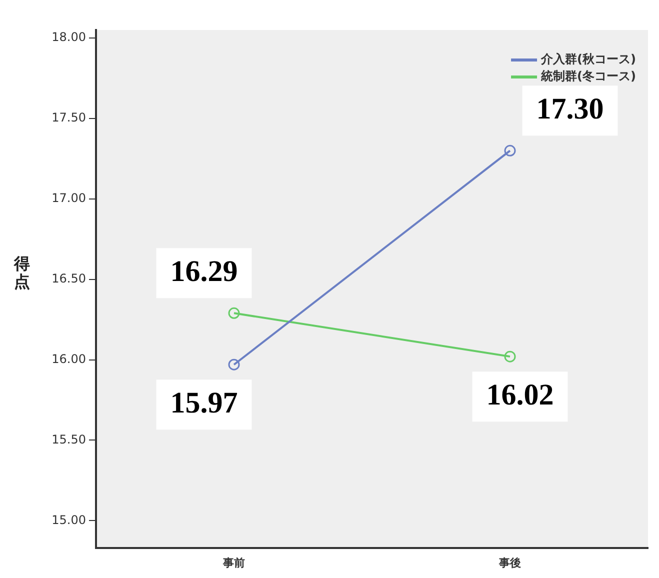 This screenshot has height=578, width=659. Describe the element at coordinates (69, 198) in the screenshot. I see `y-tick-label: 17.00` at that location.